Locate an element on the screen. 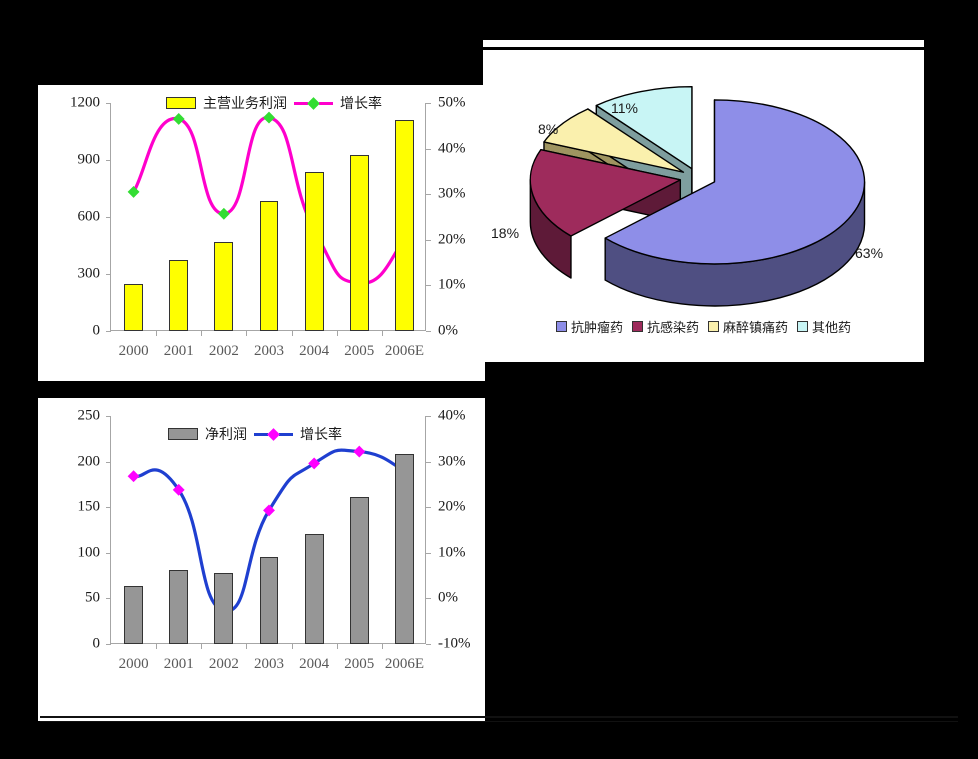 The image size is (978, 759). legend-label-bar: 净利润 is located at coordinates (226, 435).